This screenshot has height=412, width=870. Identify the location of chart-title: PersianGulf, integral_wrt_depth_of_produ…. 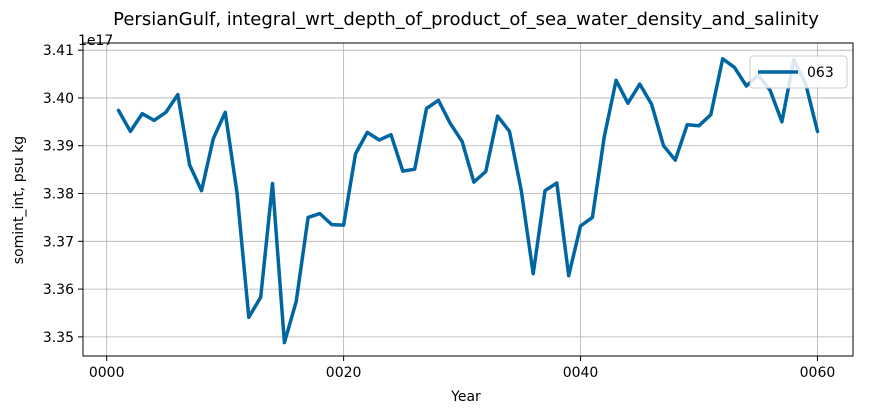
(466, 19).